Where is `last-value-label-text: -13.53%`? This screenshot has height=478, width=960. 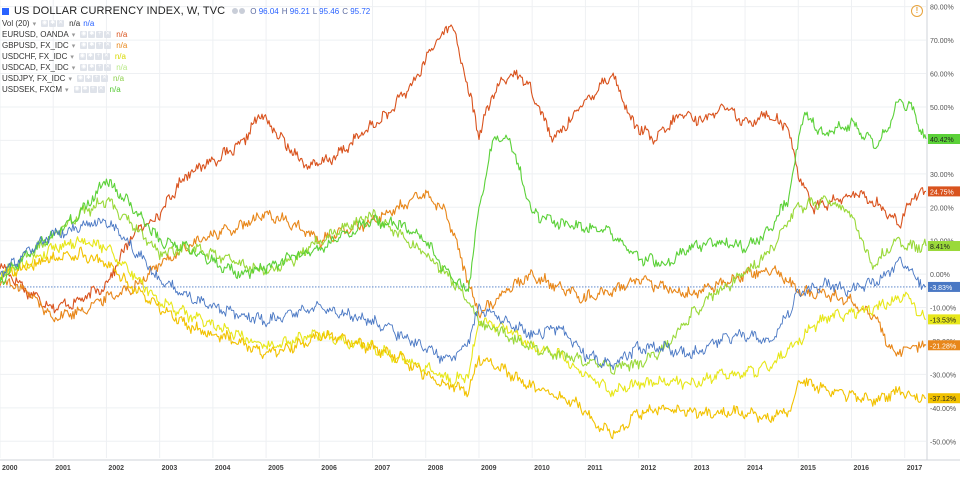
last-value-label-text: -13.53% is located at coordinates (943, 320).